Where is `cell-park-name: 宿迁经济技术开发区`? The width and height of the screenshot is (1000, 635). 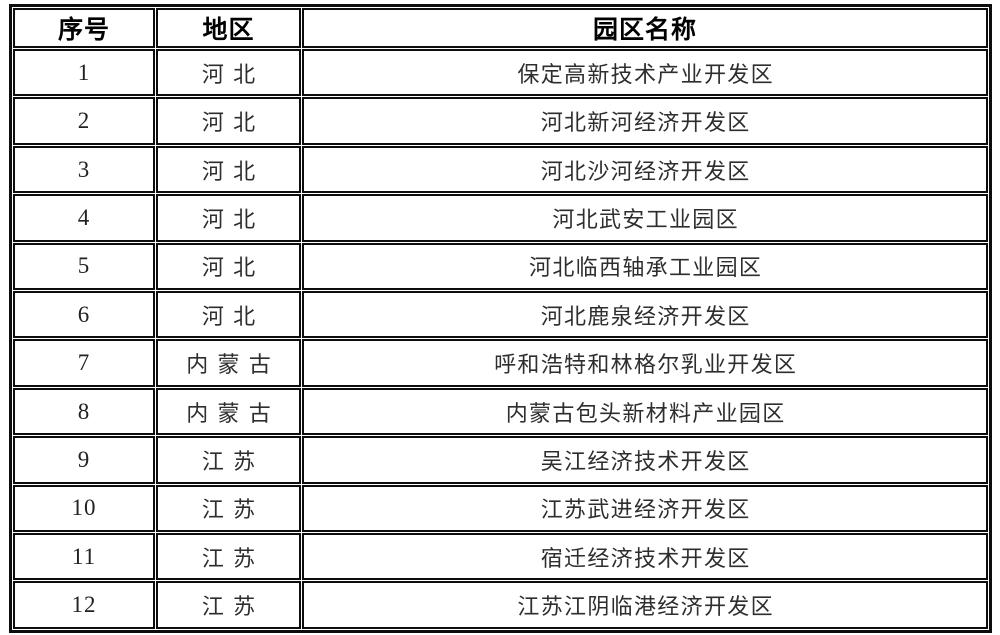 cell-park-name: 宿迁经济技术开发区 is located at coordinates (645, 557).